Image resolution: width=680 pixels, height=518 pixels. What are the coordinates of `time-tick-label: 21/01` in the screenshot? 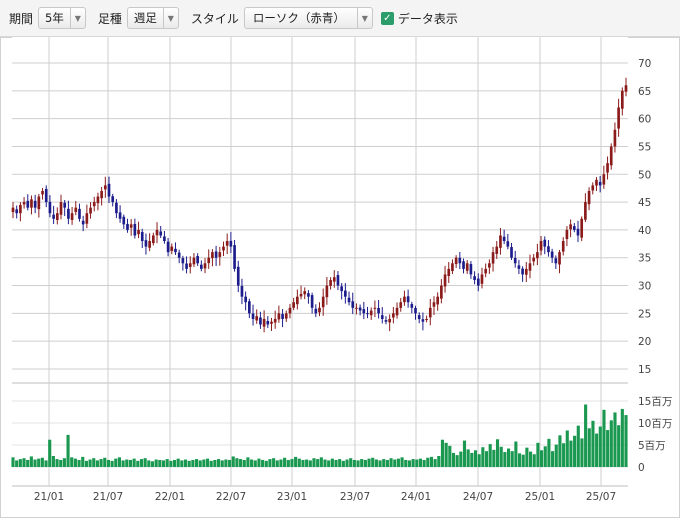 It's located at (49, 497).